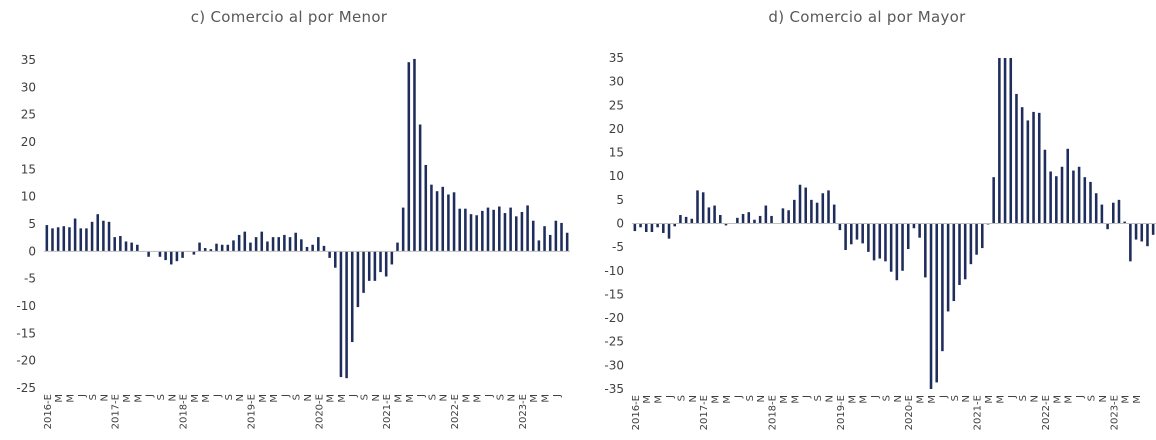 The height and width of the screenshot is (440, 1156). I want to click on y-tick-label: -5, so click(30, 279).